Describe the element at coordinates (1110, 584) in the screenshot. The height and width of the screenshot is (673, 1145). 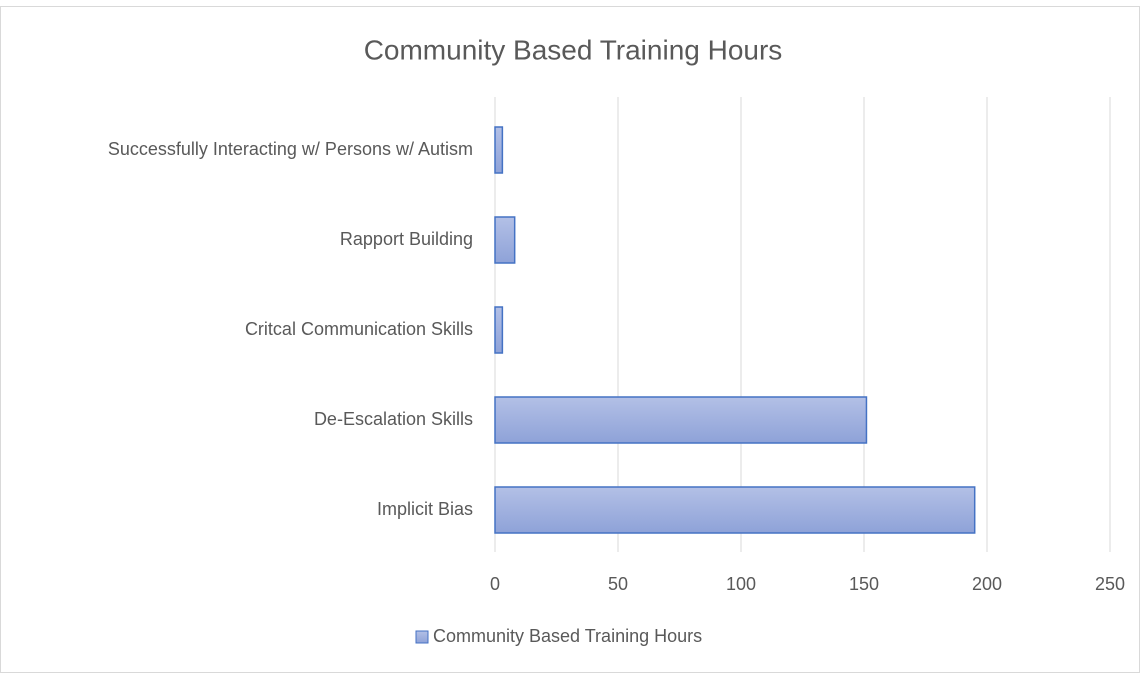
I see `x-tick-label: 250` at that location.